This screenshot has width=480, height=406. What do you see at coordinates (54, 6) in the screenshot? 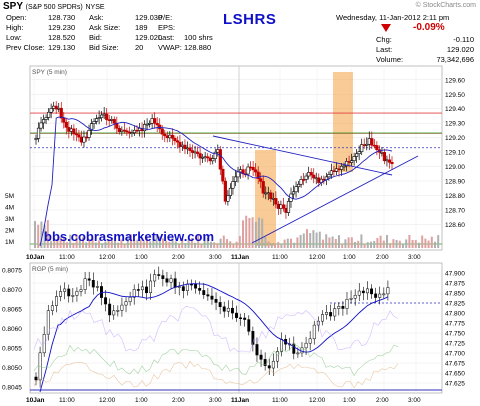
I see `symbol-title: SPY (S&P 500 SPDRs) NYSE` at bounding box center [54, 6].